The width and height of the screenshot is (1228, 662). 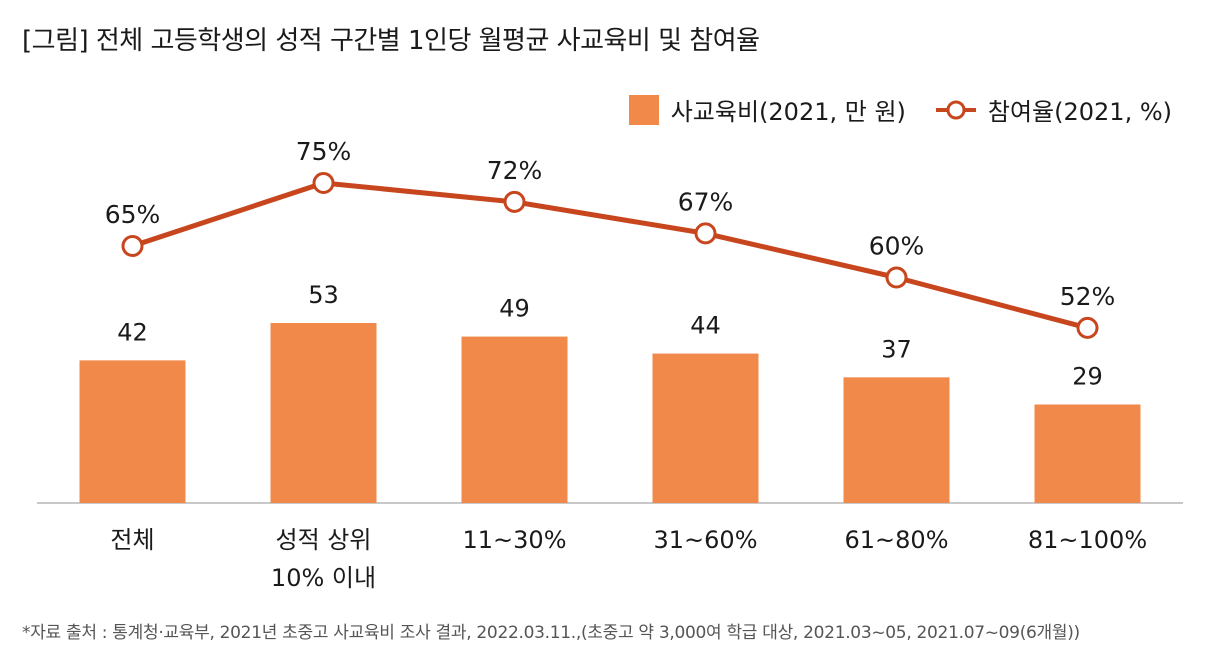 I want to click on bar-value-label-3: 44, so click(x=705, y=326).